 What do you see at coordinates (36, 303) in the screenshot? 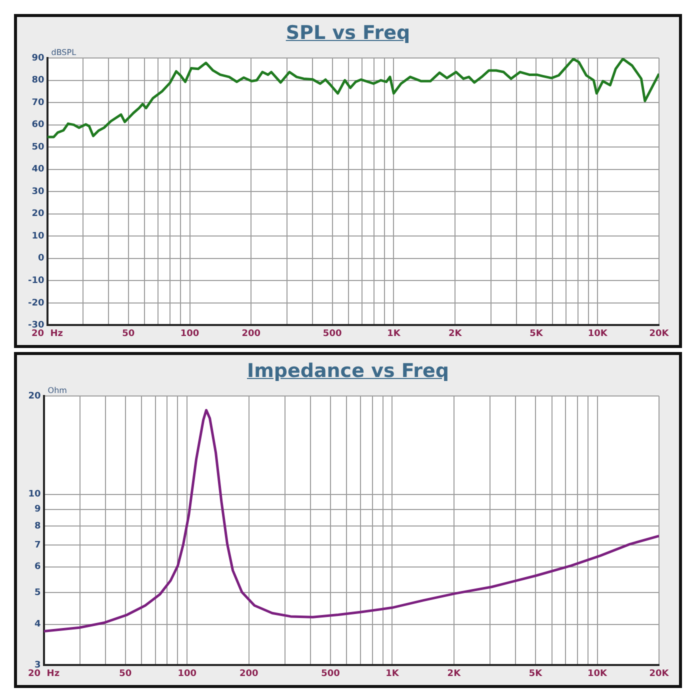
I see `y-tick-label: -20` at bounding box center [36, 303].